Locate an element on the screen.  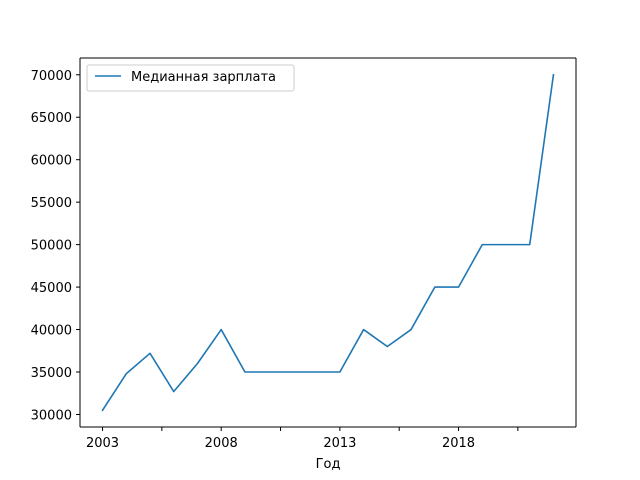
y-tick-label: 70000 is located at coordinates (51, 76).